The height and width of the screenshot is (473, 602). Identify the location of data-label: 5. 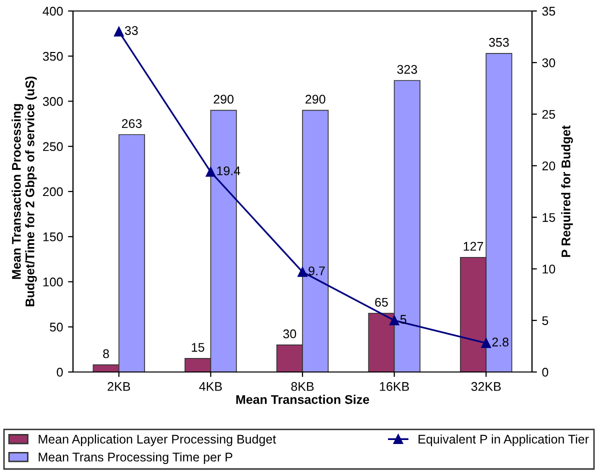
(403, 319).